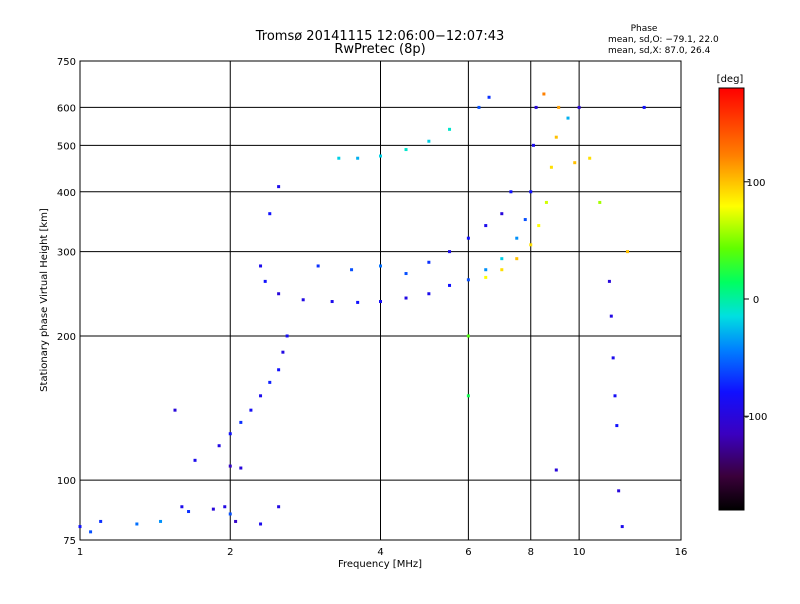 Image resolution: width=800 pixels, height=604 pixels. Describe the element at coordinates (66, 337) in the screenshot. I see `y-tick-label: 200` at that location.